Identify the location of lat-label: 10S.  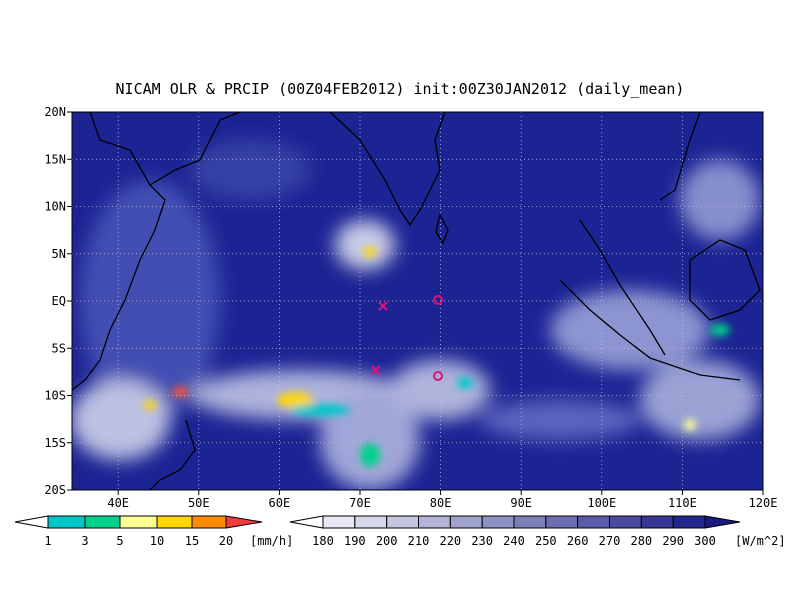
(55, 396).